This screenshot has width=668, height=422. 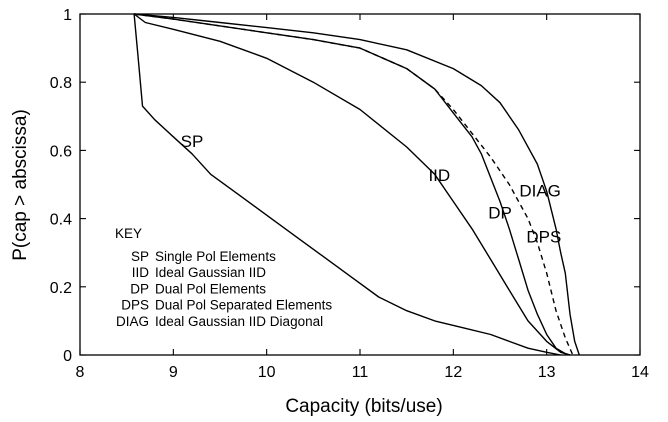 What do you see at coordinates (500, 213) in the screenshot?
I see `curve-label-dp: DP` at bounding box center [500, 213].